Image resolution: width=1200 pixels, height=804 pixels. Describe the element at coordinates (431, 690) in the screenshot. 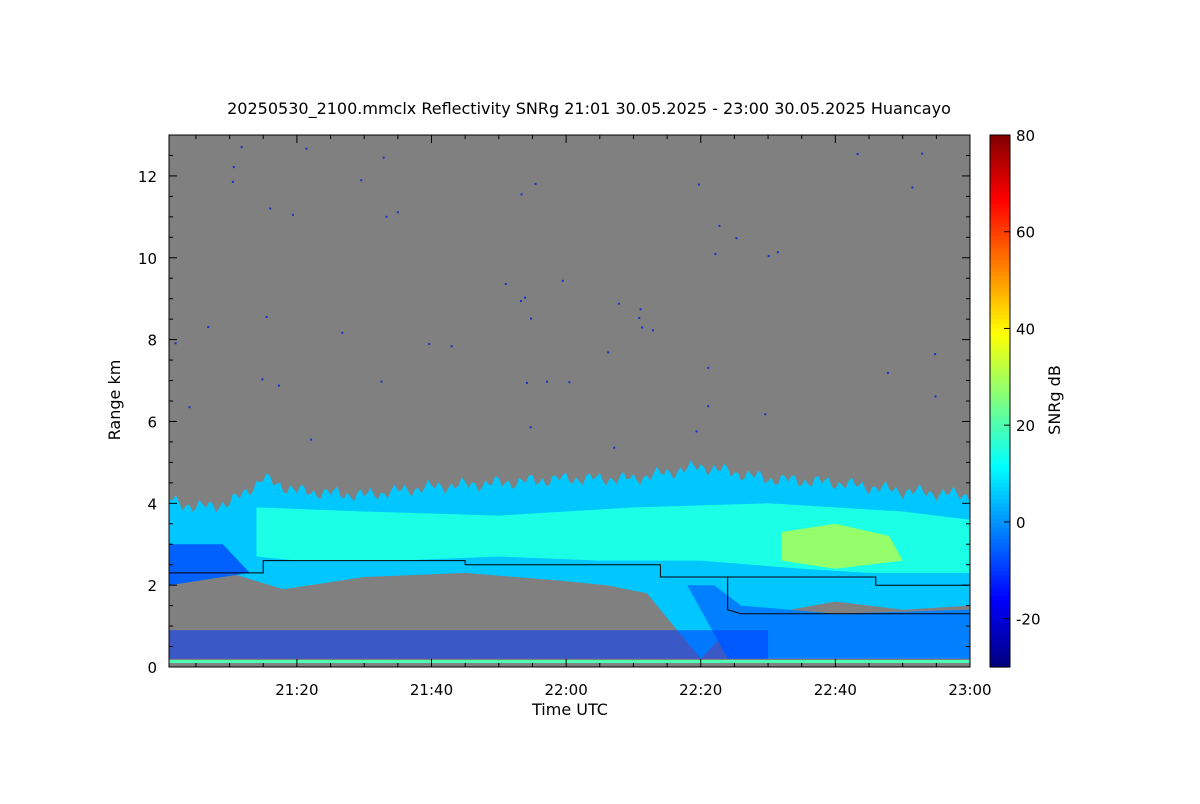

I see `x-tick-label: 21:40` at that location.